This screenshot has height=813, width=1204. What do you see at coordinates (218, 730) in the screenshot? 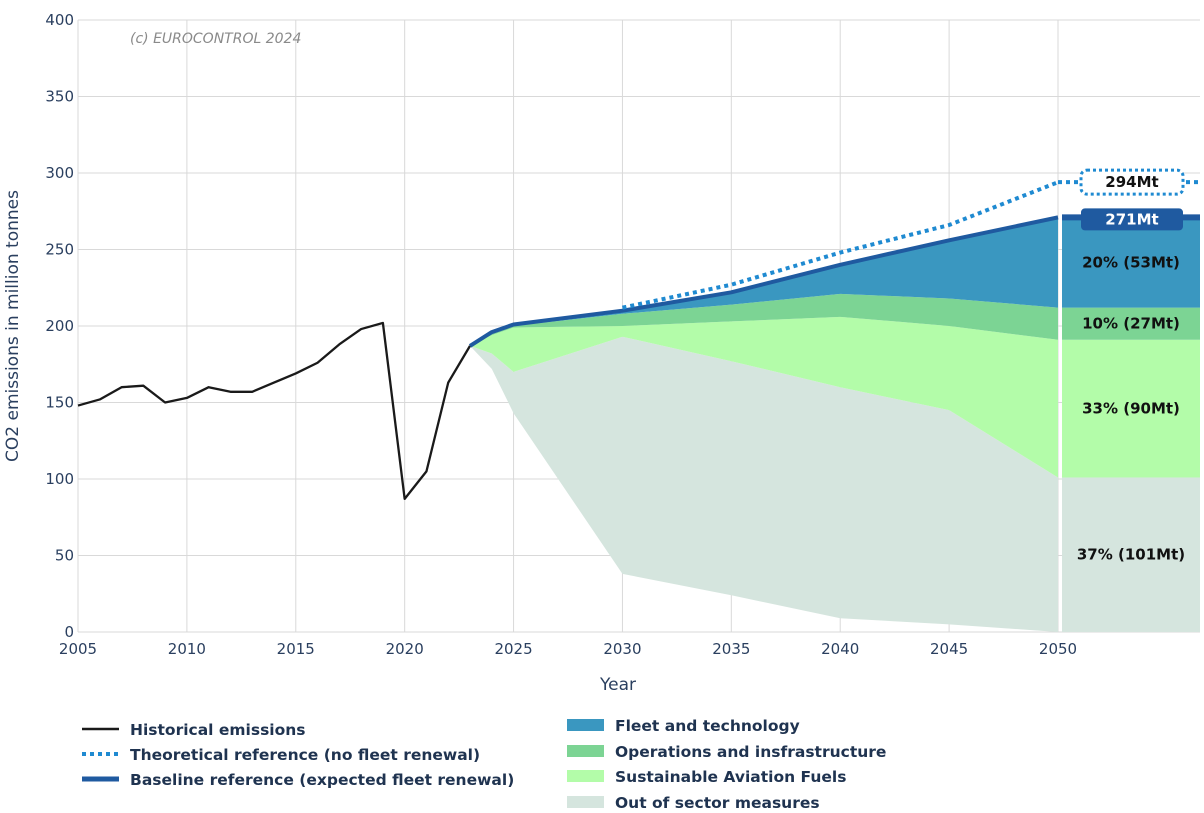
I see `legend-label: Historical emissions` at bounding box center [218, 730].